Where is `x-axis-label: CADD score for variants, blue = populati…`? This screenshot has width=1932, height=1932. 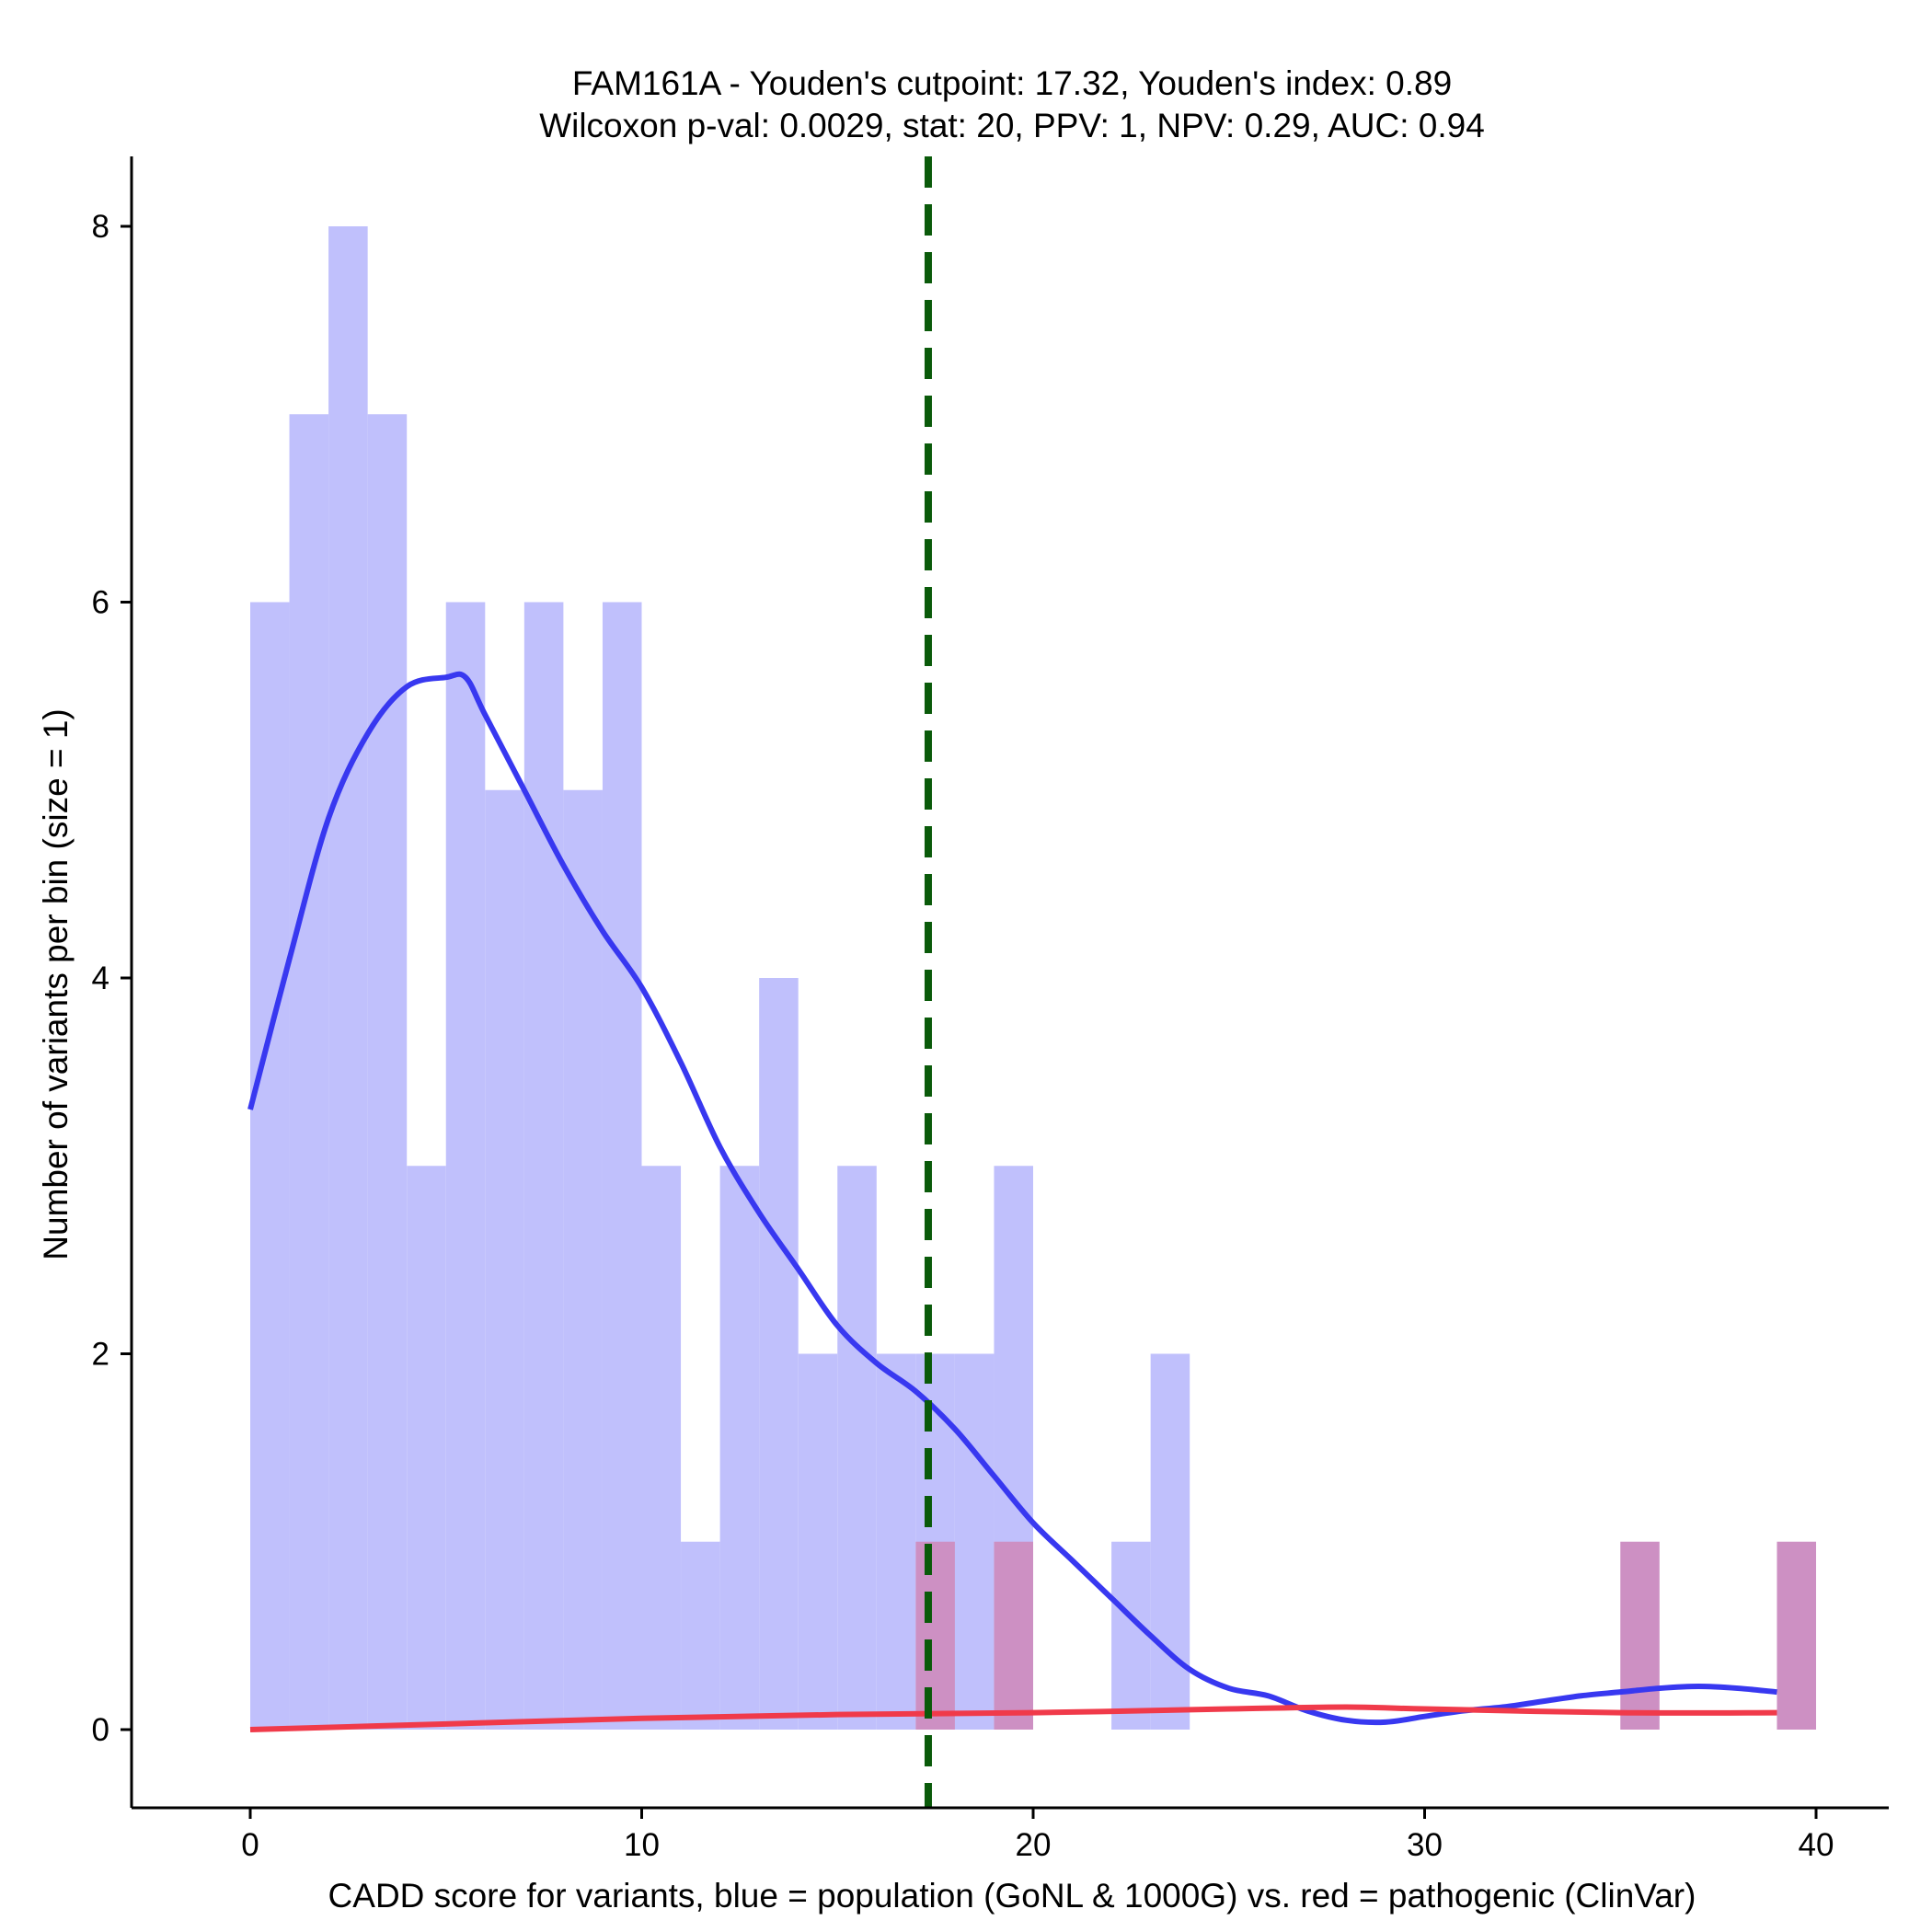 x-axis-label: CADD score for variants, blue = populati… is located at coordinates (1012, 1896).